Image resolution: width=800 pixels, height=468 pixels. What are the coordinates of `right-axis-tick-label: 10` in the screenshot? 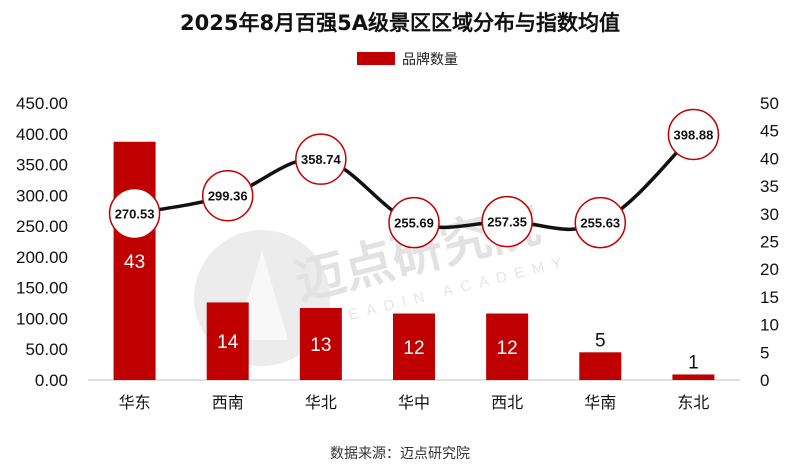 It's located at (769, 325).